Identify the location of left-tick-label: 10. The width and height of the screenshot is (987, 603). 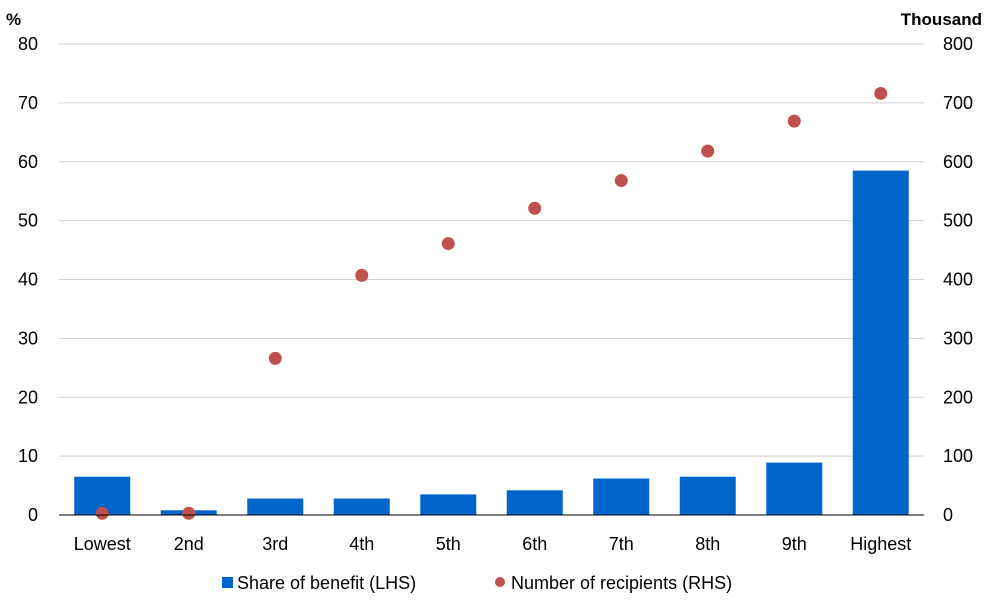
(28, 456).